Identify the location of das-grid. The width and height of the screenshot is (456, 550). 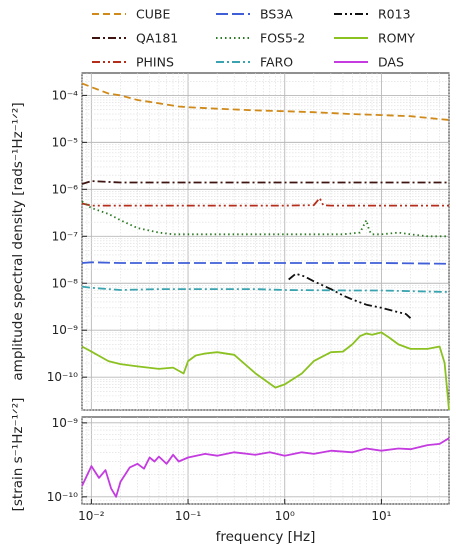
(265, 461).